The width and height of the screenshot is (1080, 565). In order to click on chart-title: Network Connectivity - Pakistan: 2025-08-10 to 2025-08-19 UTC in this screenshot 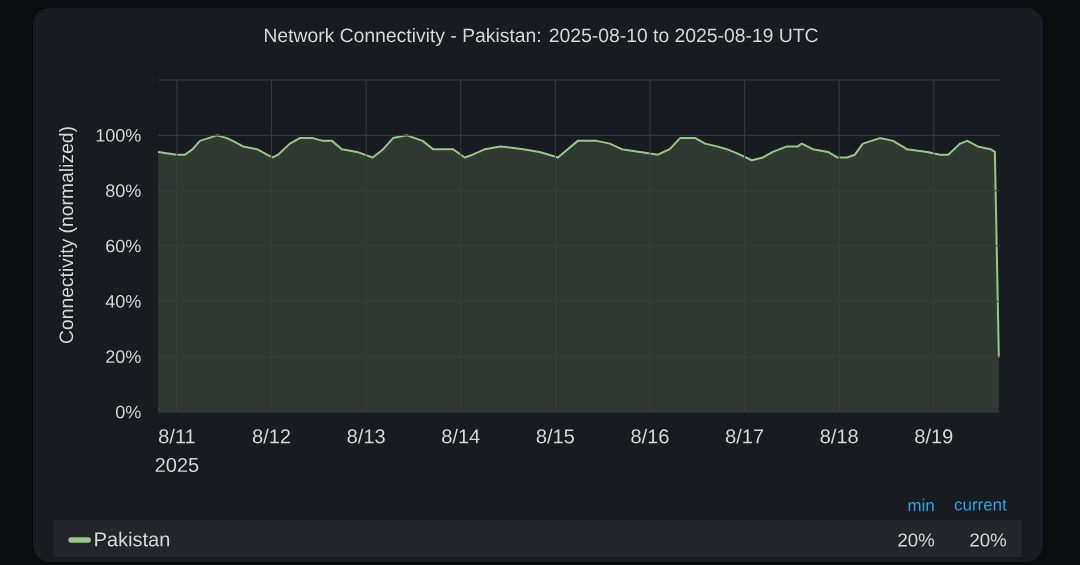, I will do `click(541, 37)`.